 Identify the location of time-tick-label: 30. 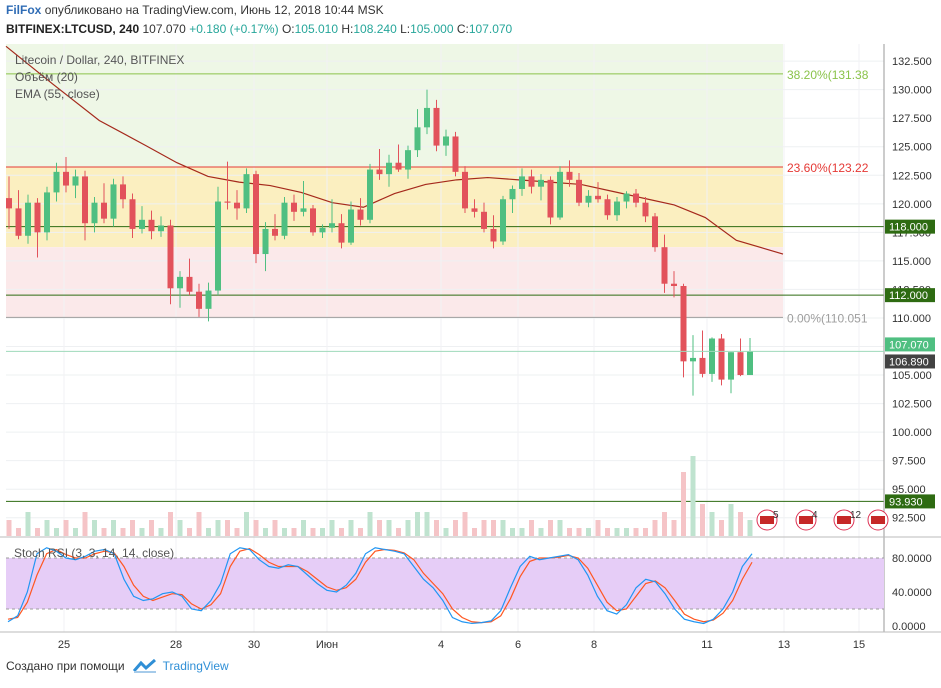
(254, 645).